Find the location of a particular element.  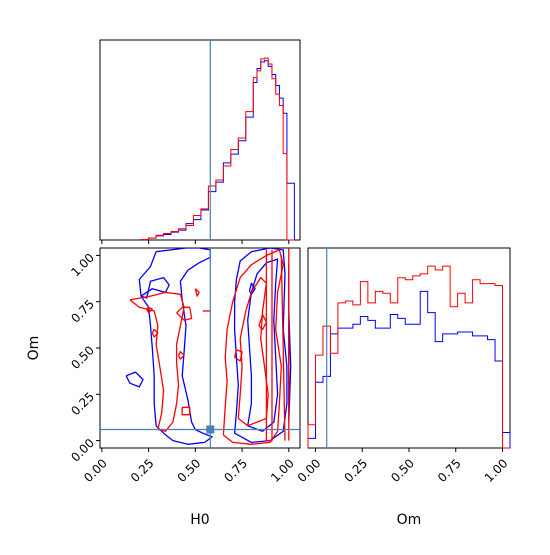

truth-marker is located at coordinates (210, 429).